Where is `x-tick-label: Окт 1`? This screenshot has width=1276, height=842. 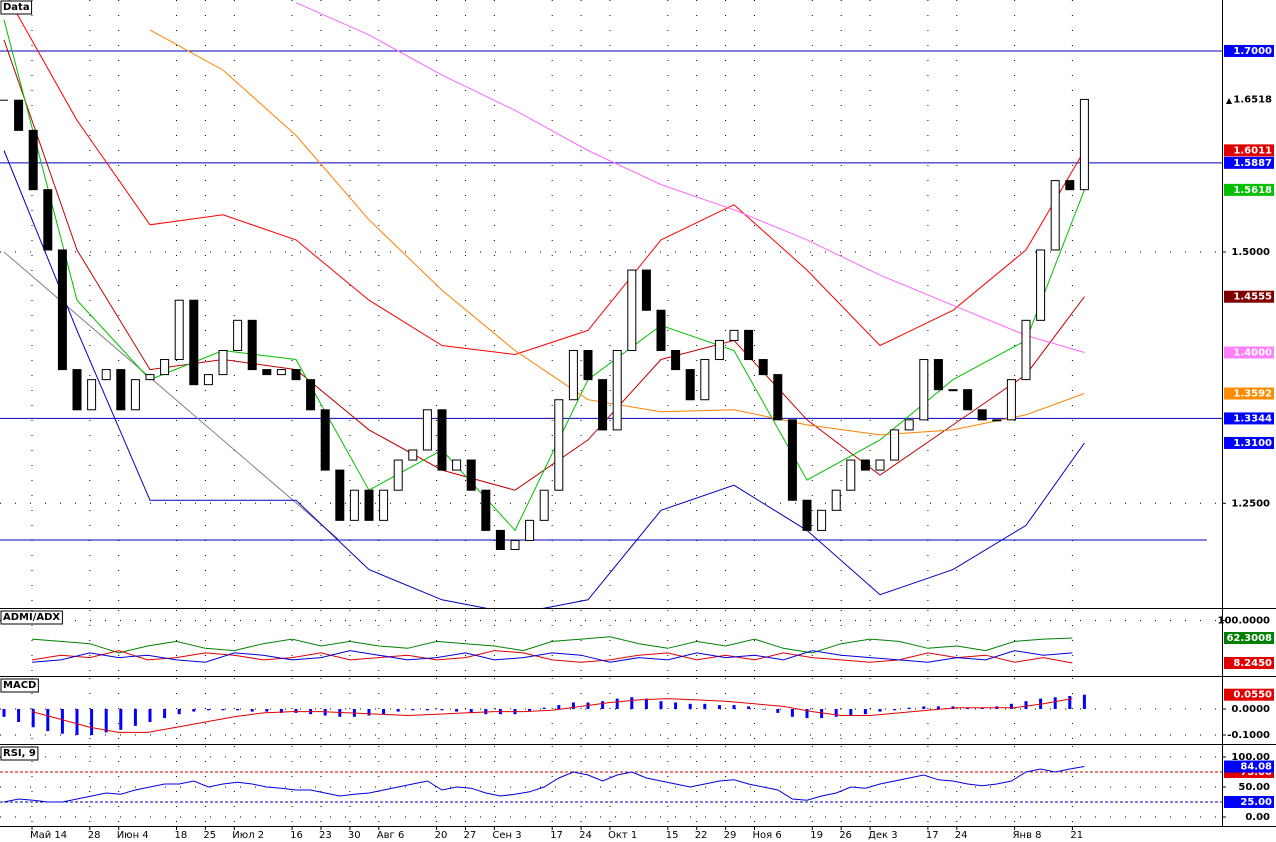 x-tick-label: Окт 1 is located at coordinates (622, 835).